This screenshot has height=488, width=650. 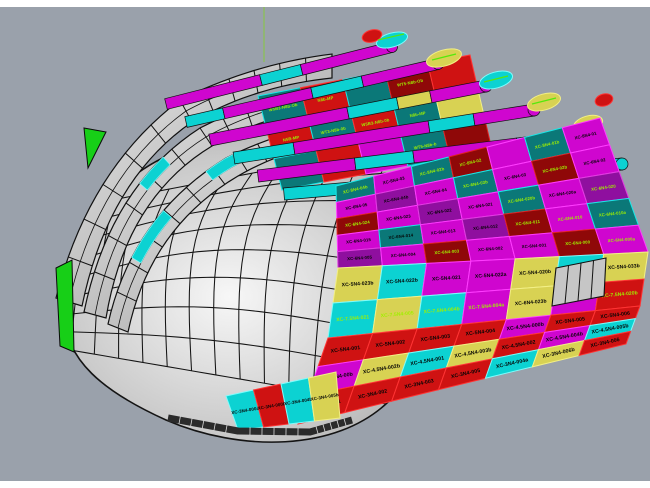 What do you see at coordinates (623, 267) in the screenshot?
I see `panel-XC-5N4-033b` at bounding box center [623, 267].